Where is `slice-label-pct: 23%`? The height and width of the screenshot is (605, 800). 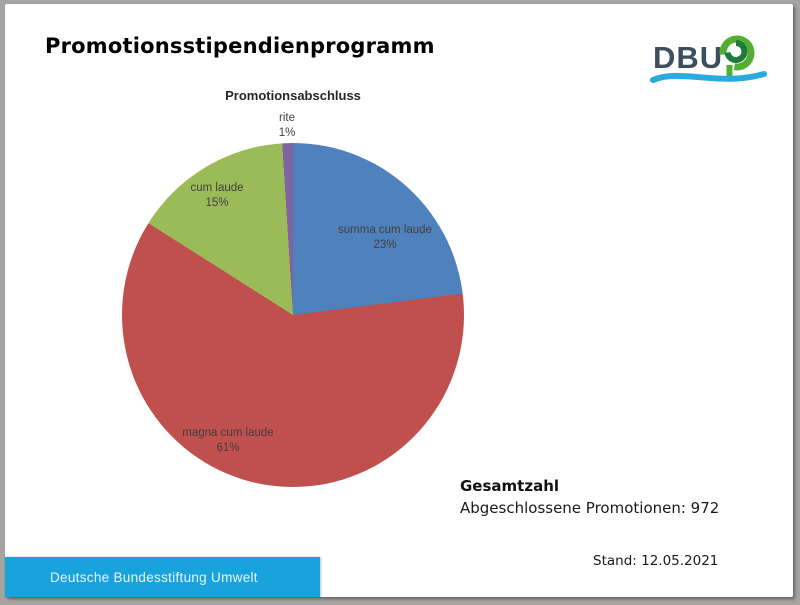 slice-label-pct: 23% is located at coordinates (385, 245).